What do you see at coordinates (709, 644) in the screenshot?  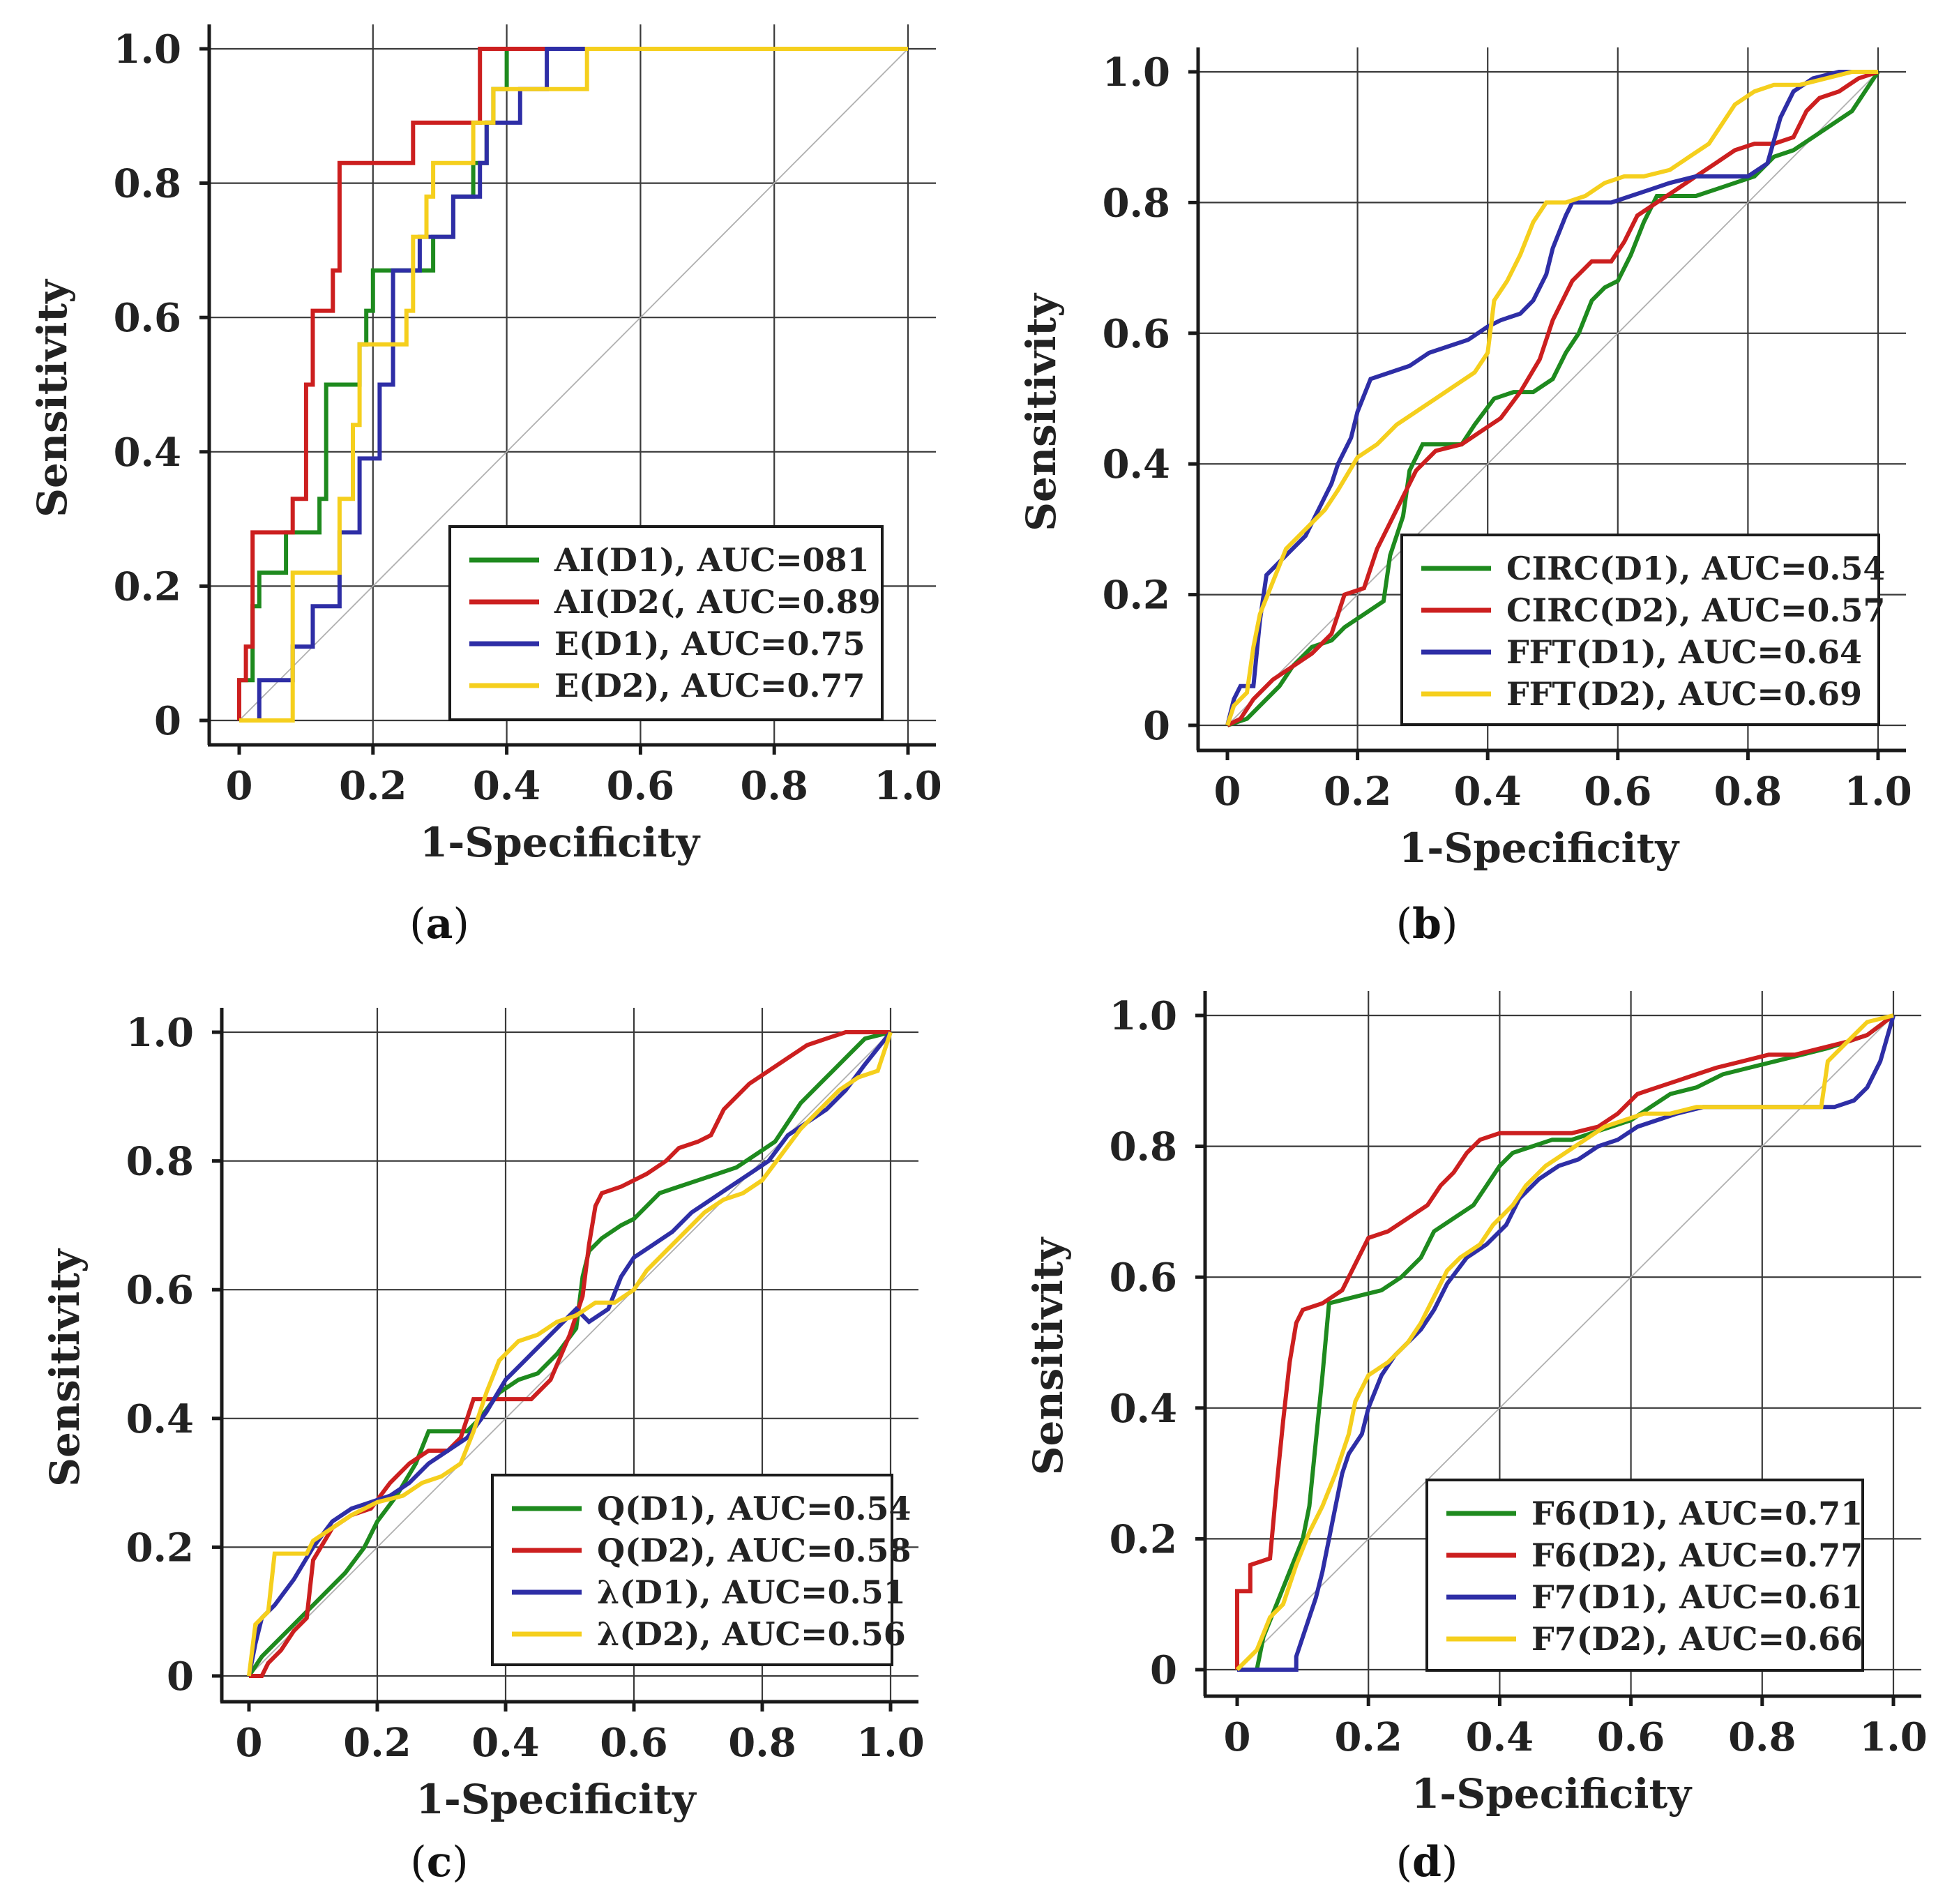 I see `legend-label: E(D1), AUC=0.75` at bounding box center [709, 644].